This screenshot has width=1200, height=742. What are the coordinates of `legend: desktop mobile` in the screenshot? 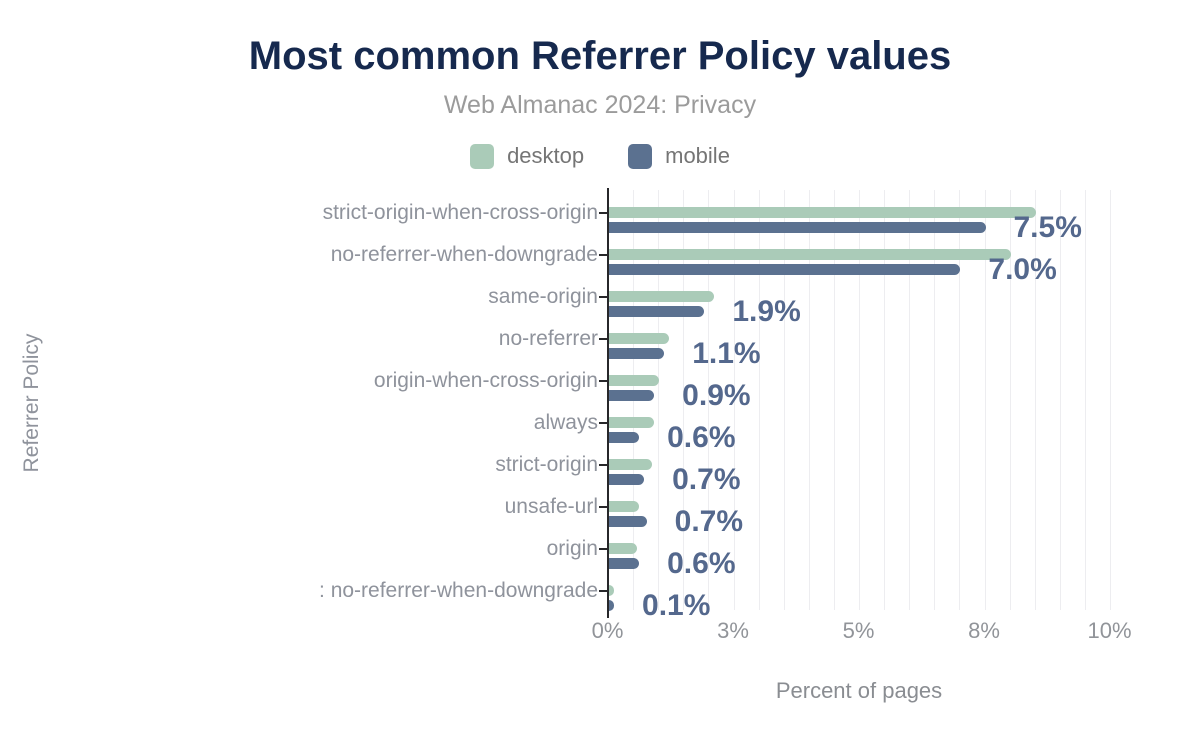 It's located at (600, 156).